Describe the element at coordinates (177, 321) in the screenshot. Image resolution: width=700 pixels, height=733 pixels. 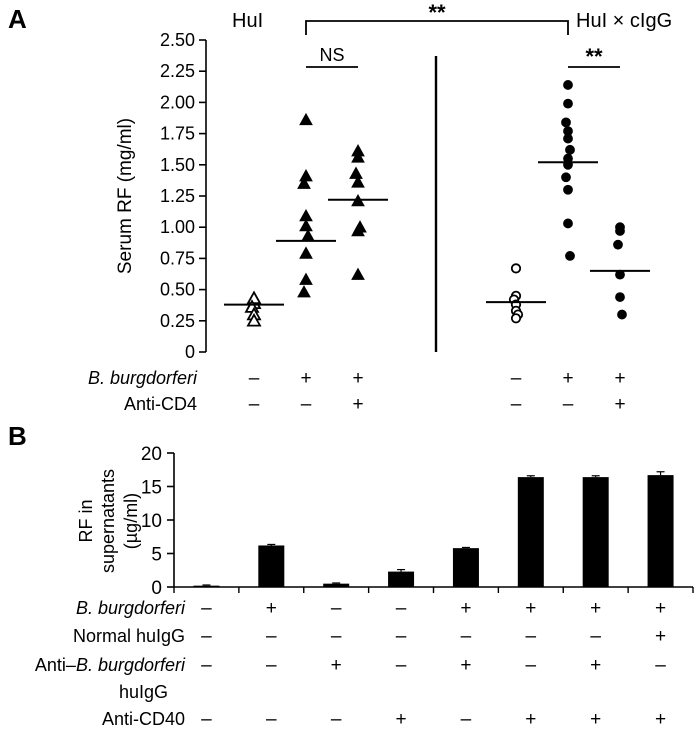
I see `panel-a-y-tick-label: 0.25` at that location.